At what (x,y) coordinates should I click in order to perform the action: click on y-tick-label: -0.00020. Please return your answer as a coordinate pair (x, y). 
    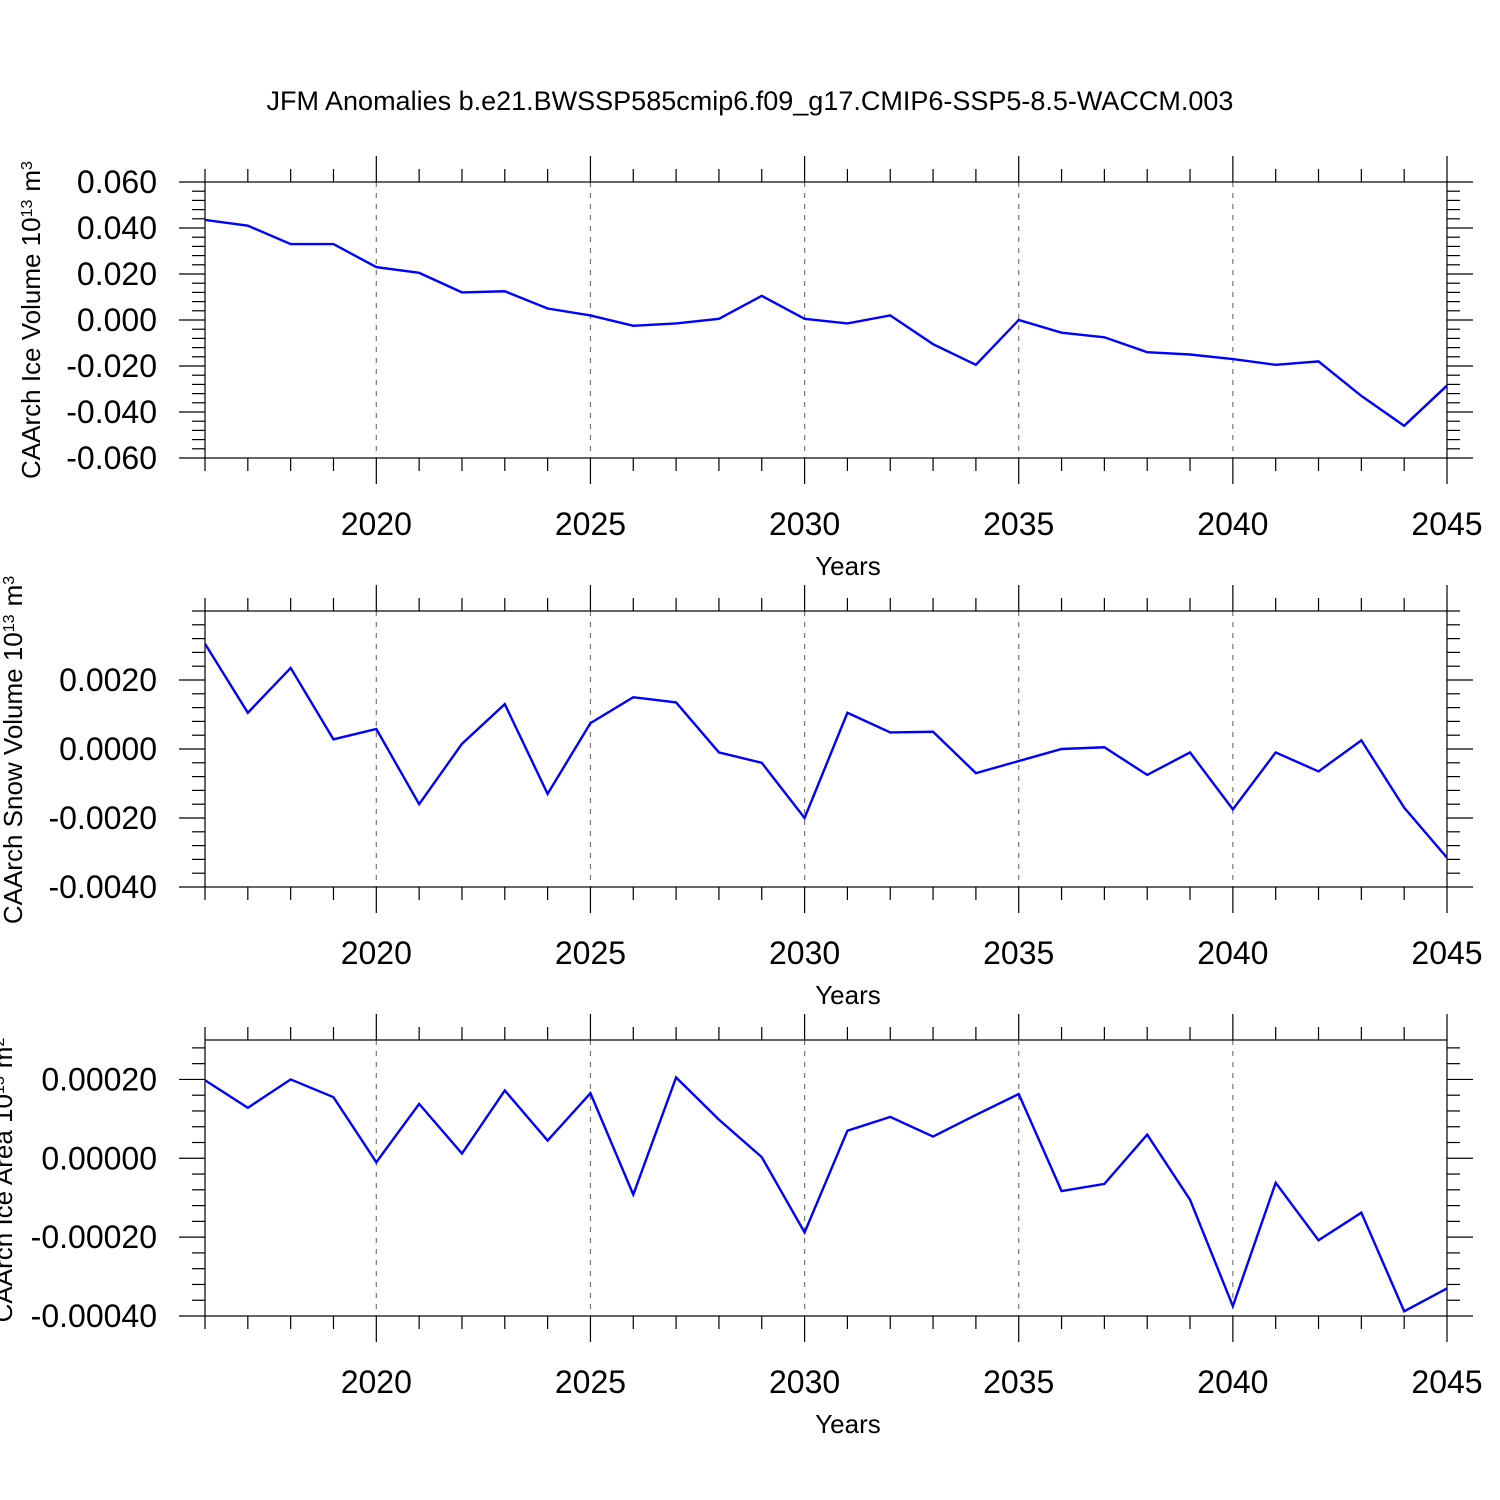
    Looking at the image, I should click on (94, 1237).